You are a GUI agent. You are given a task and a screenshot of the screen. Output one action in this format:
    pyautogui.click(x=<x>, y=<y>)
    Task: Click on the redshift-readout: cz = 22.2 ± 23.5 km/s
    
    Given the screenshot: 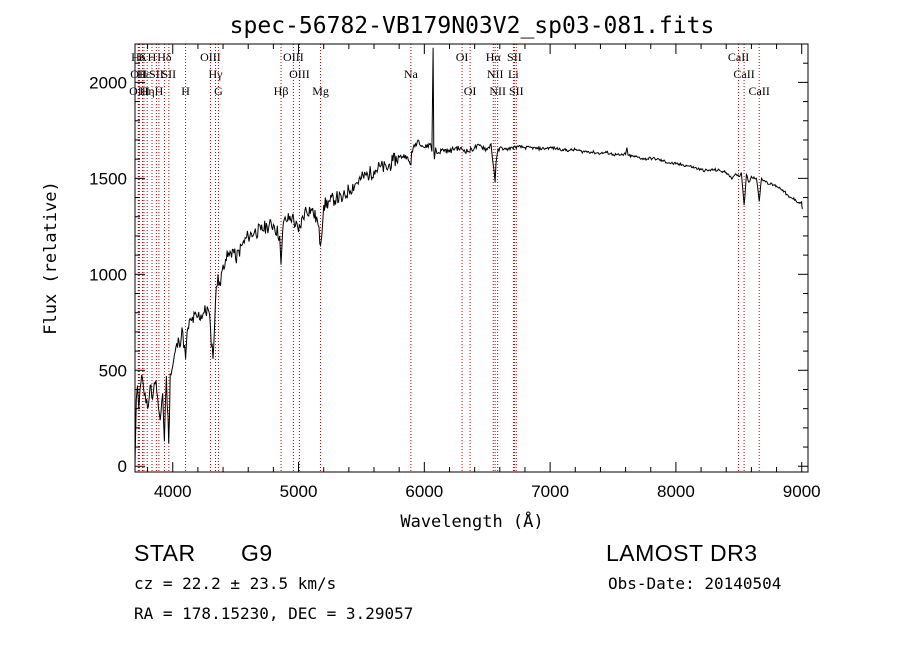 What is the action you would take?
    pyautogui.click(x=235, y=583)
    